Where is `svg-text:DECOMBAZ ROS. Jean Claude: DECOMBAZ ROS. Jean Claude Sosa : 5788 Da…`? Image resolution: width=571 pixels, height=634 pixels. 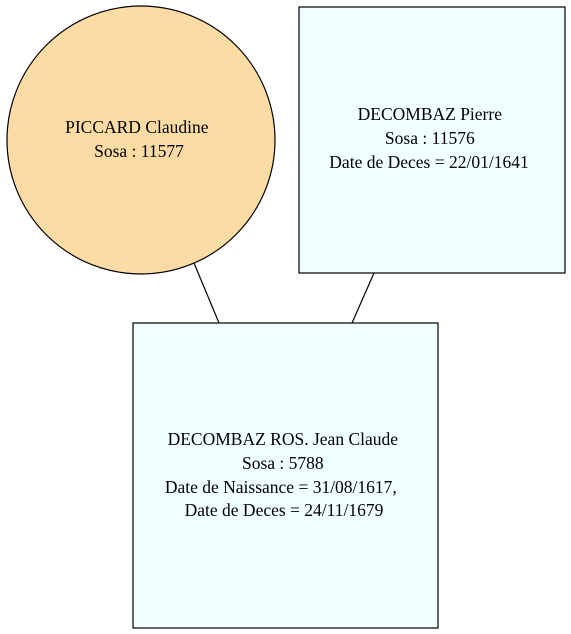 svg-text:DECOMBAZ ROS. Jean Claude: DECOMBAZ ROS. Jean Claude Sosa : 5788 Da… is located at coordinates (284, 474).